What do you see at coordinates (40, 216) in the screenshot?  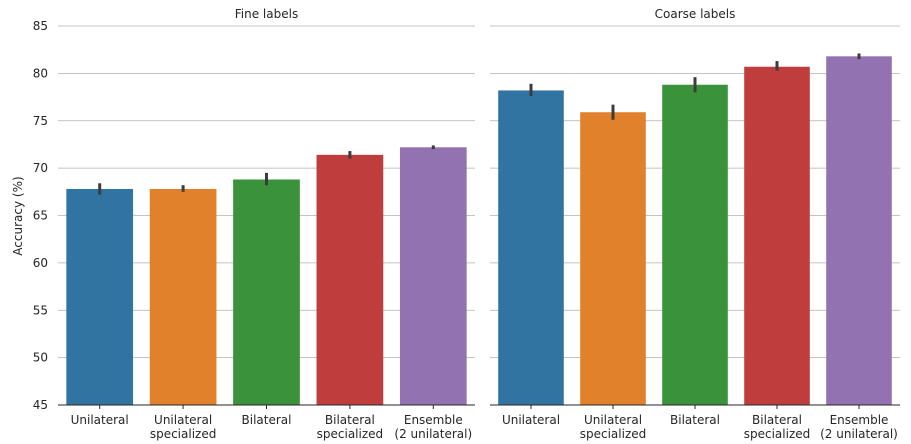 I see `y-tick-label: 65` at bounding box center [40, 216].